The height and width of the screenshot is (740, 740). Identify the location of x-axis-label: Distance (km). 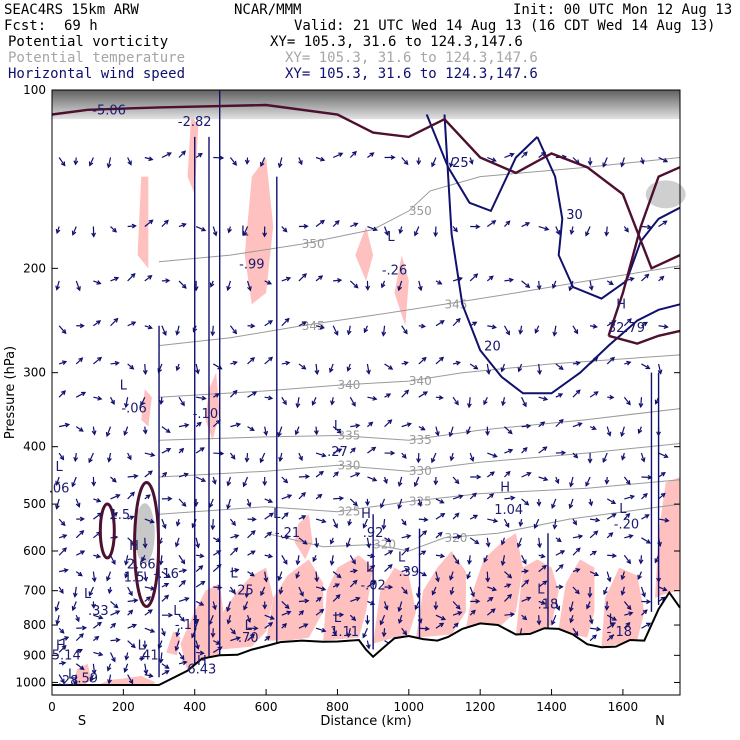
(365, 721).